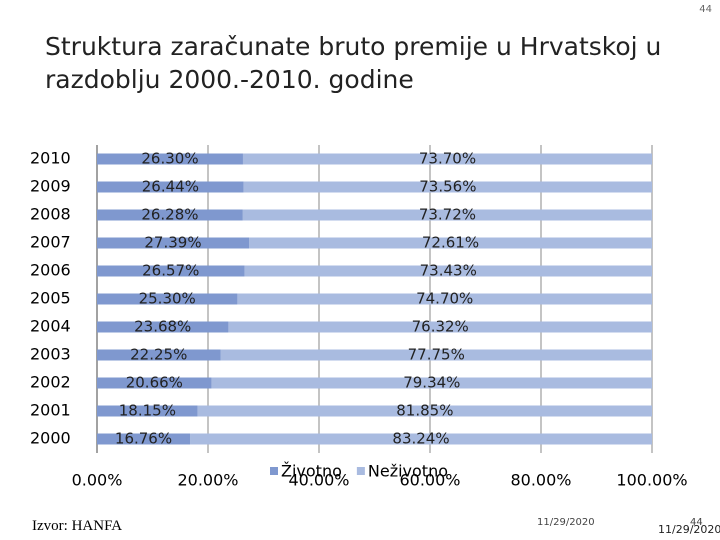 Image resolution: width=720 pixels, height=540 pixels. I want to click on value-label: 16.76%, so click(143, 439).